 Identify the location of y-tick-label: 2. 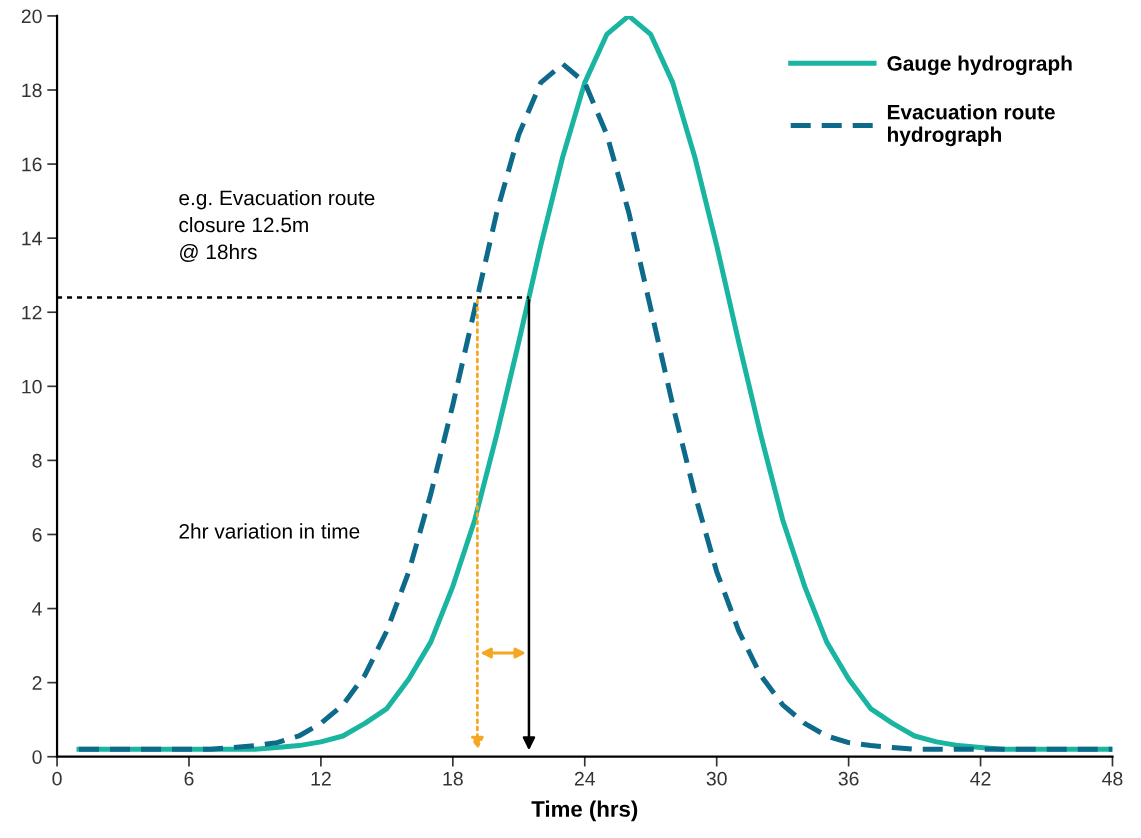
(37, 683).